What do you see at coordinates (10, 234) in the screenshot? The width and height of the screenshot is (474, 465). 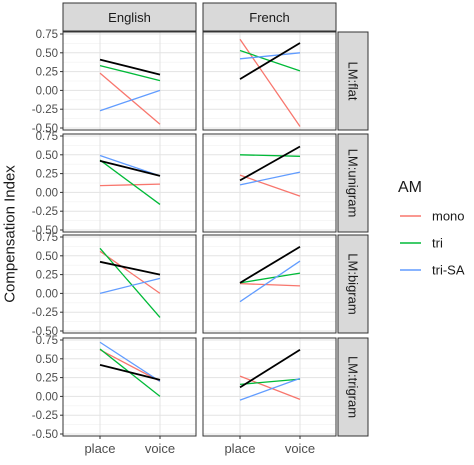 I see `y-axis-title: Compensation Index` at bounding box center [10, 234].